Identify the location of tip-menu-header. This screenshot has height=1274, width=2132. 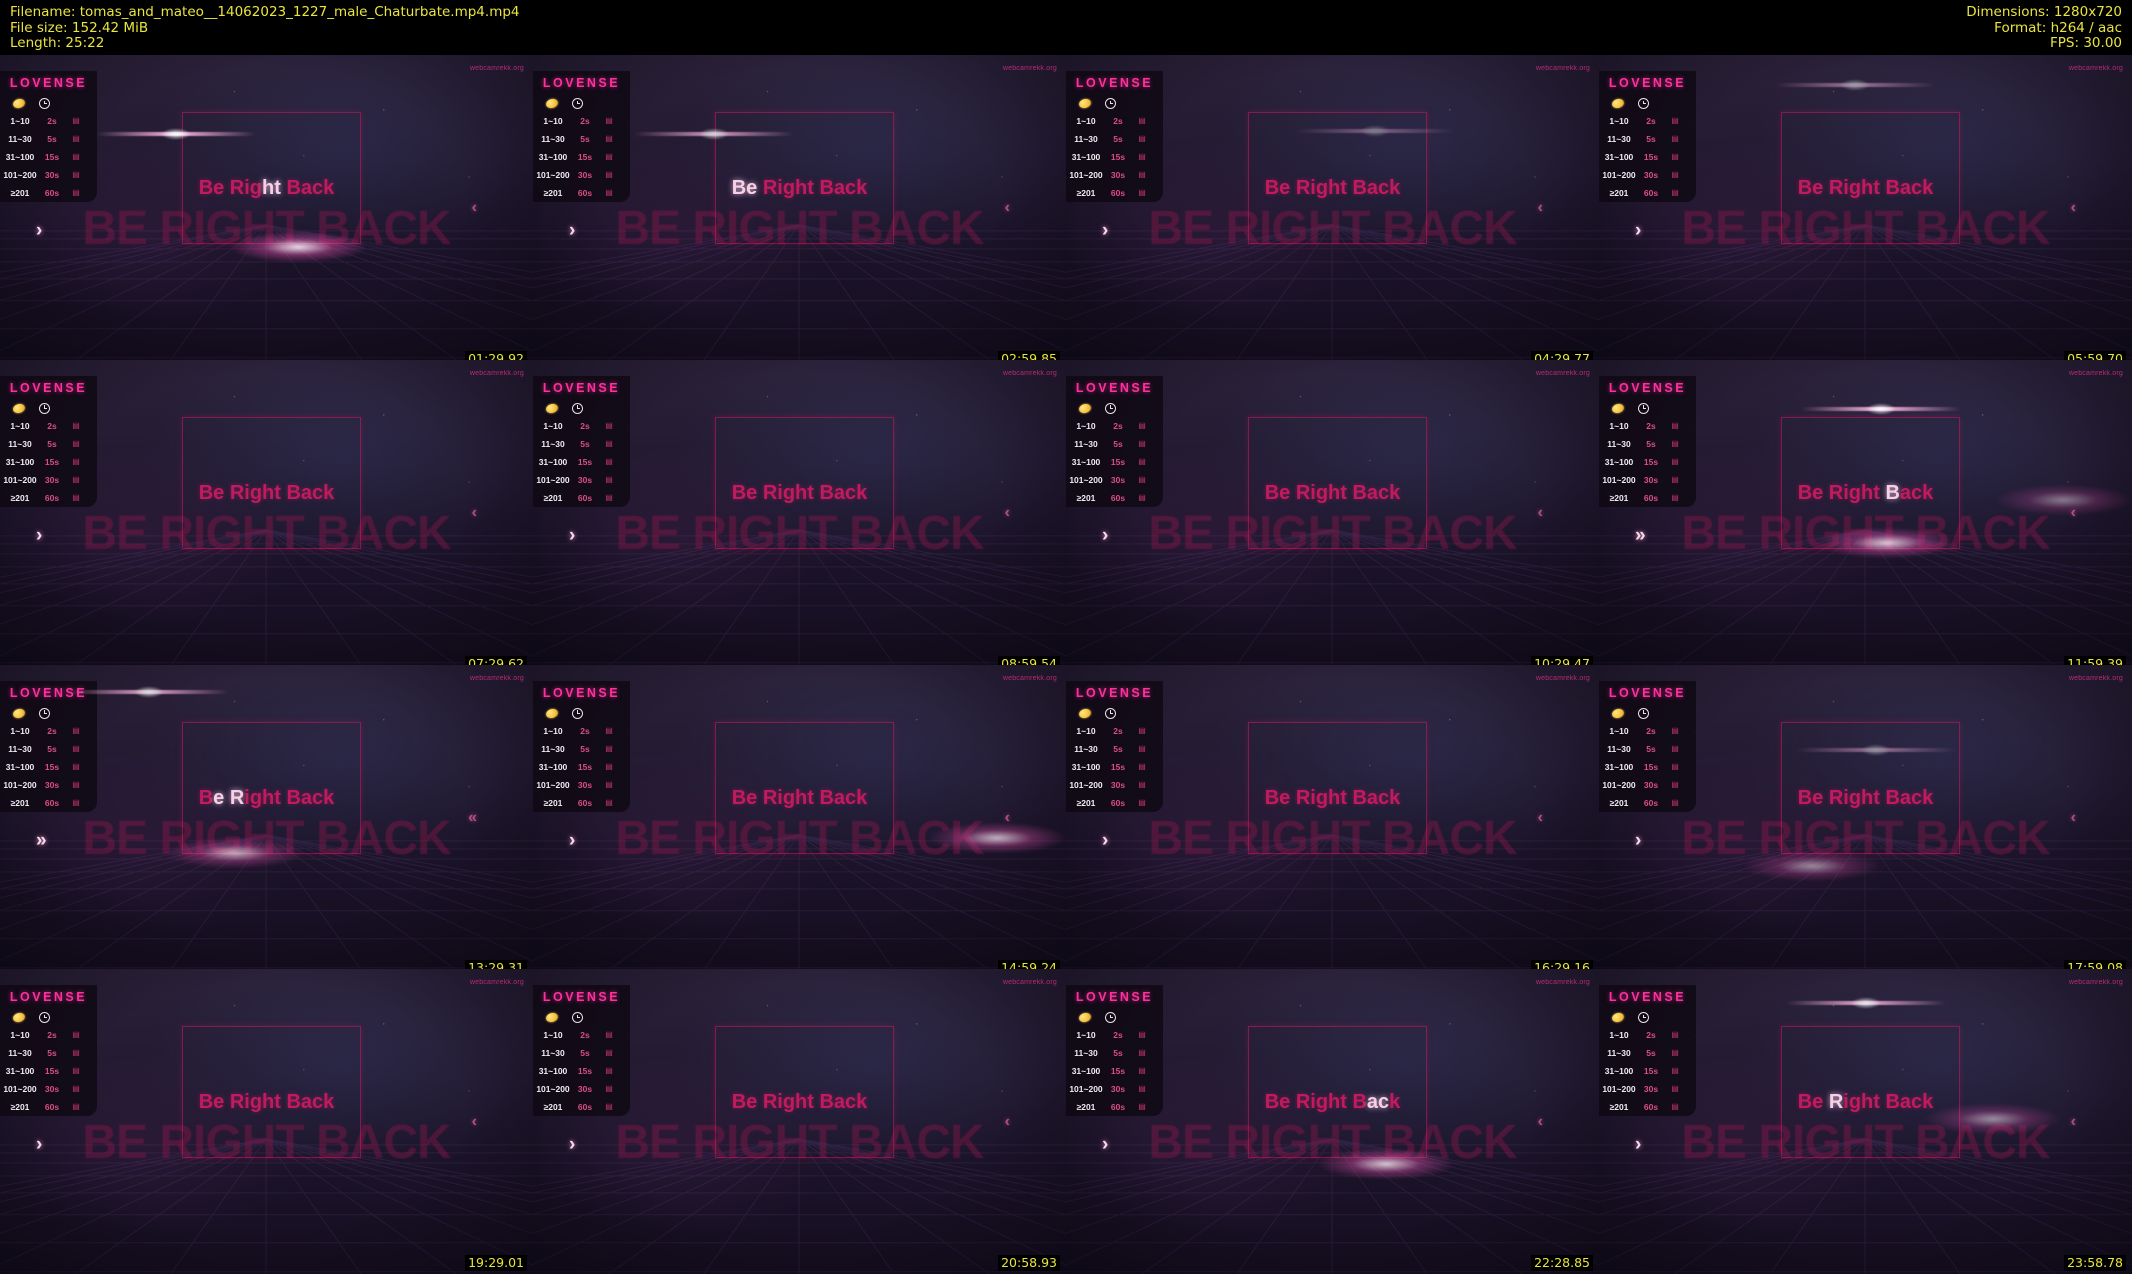
(581, 714).